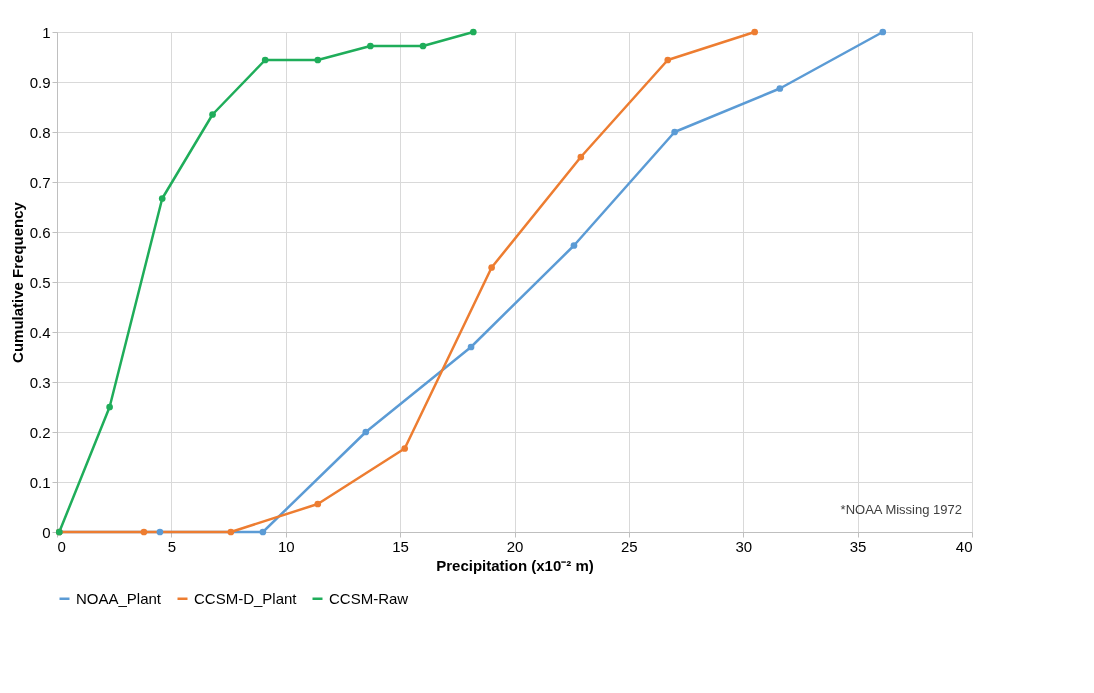  Describe the element at coordinates (964, 546) in the screenshot. I see `x-tick-label: 40` at that location.